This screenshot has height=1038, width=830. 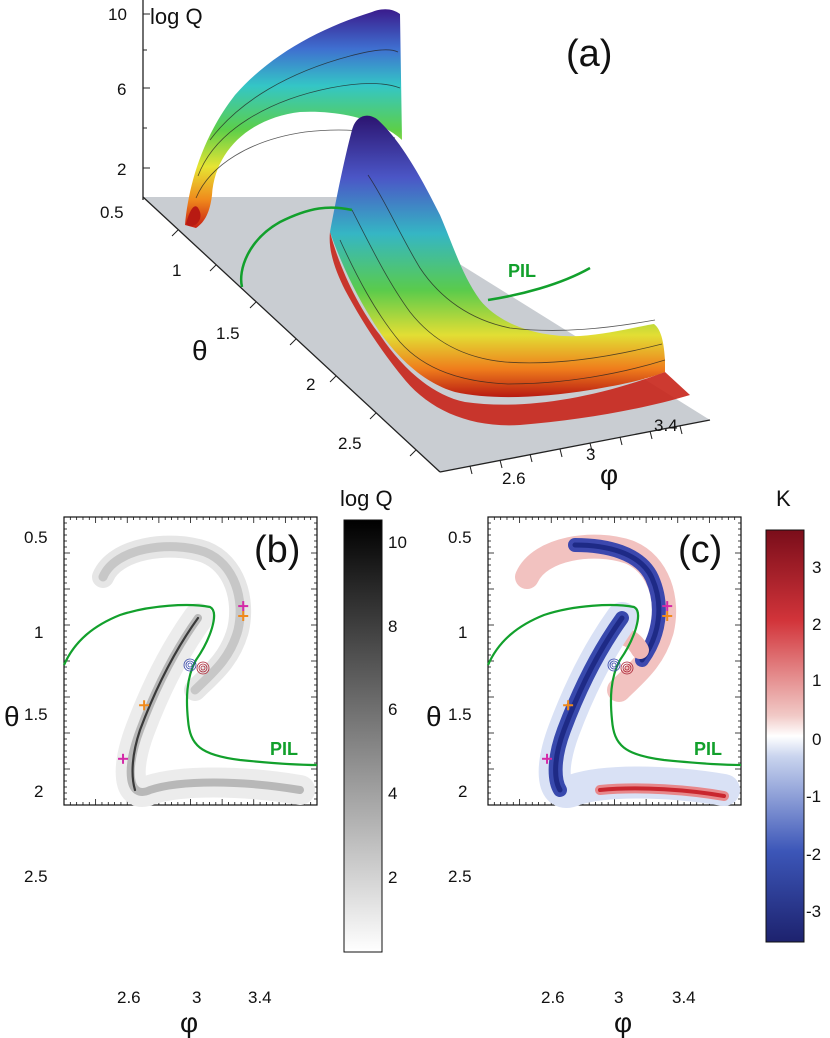 What do you see at coordinates (176, 16) in the screenshot?
I see `z-axis-title: log Q` at bounding box center [176, 16].